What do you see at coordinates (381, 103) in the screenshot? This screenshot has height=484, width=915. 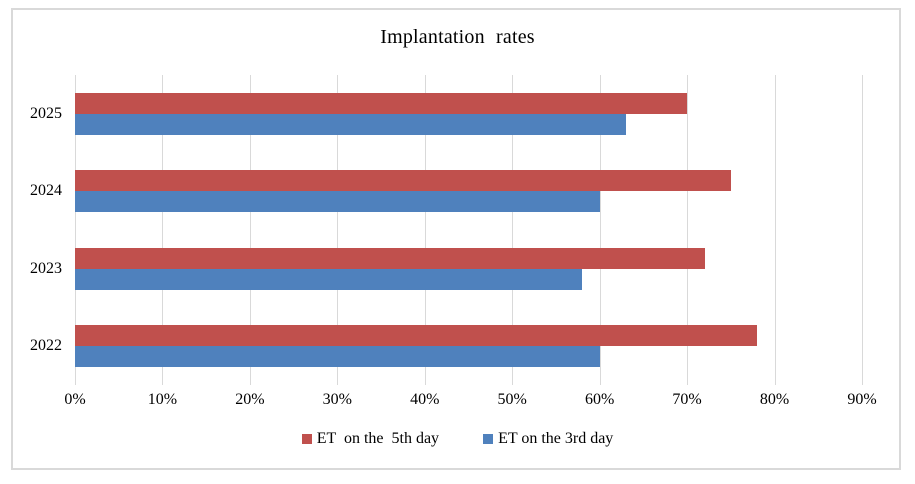 I see `bar-2025-et-on-the-5th-day` at bounding box center [381, 103].